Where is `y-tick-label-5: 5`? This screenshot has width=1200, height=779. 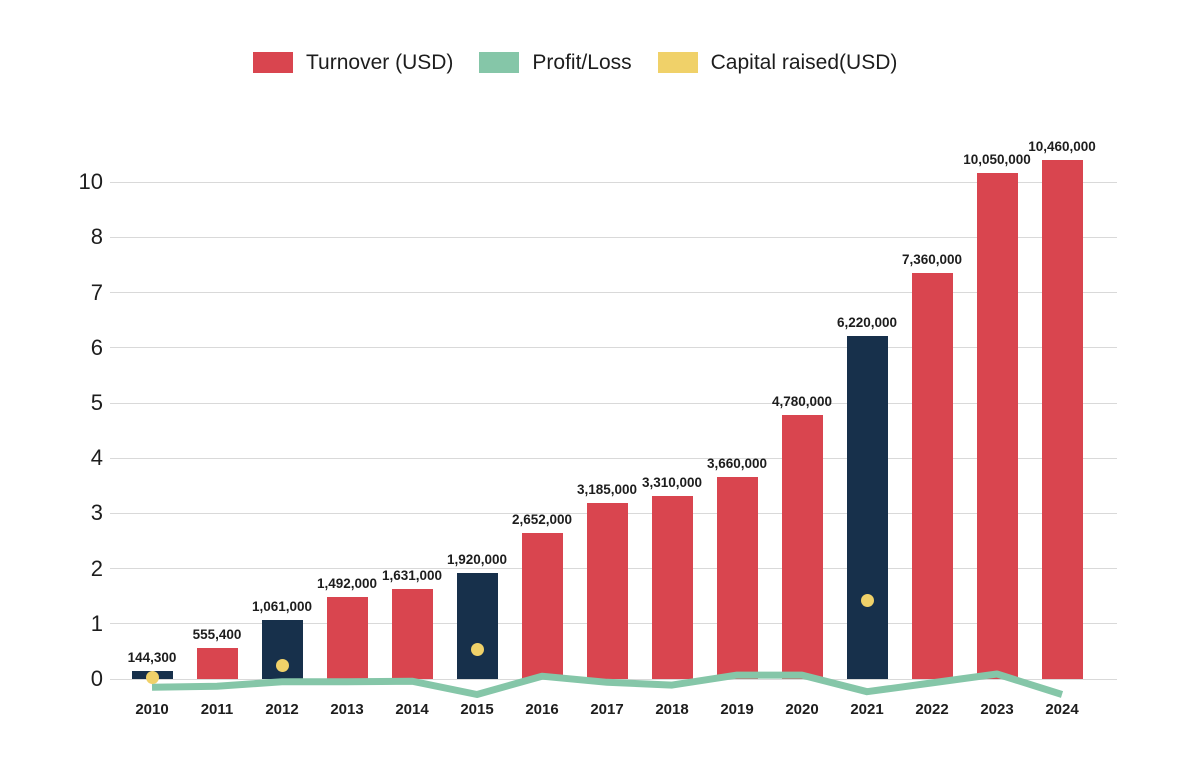
y-tick-label-5: 5 is located at coordinates (96, 402).